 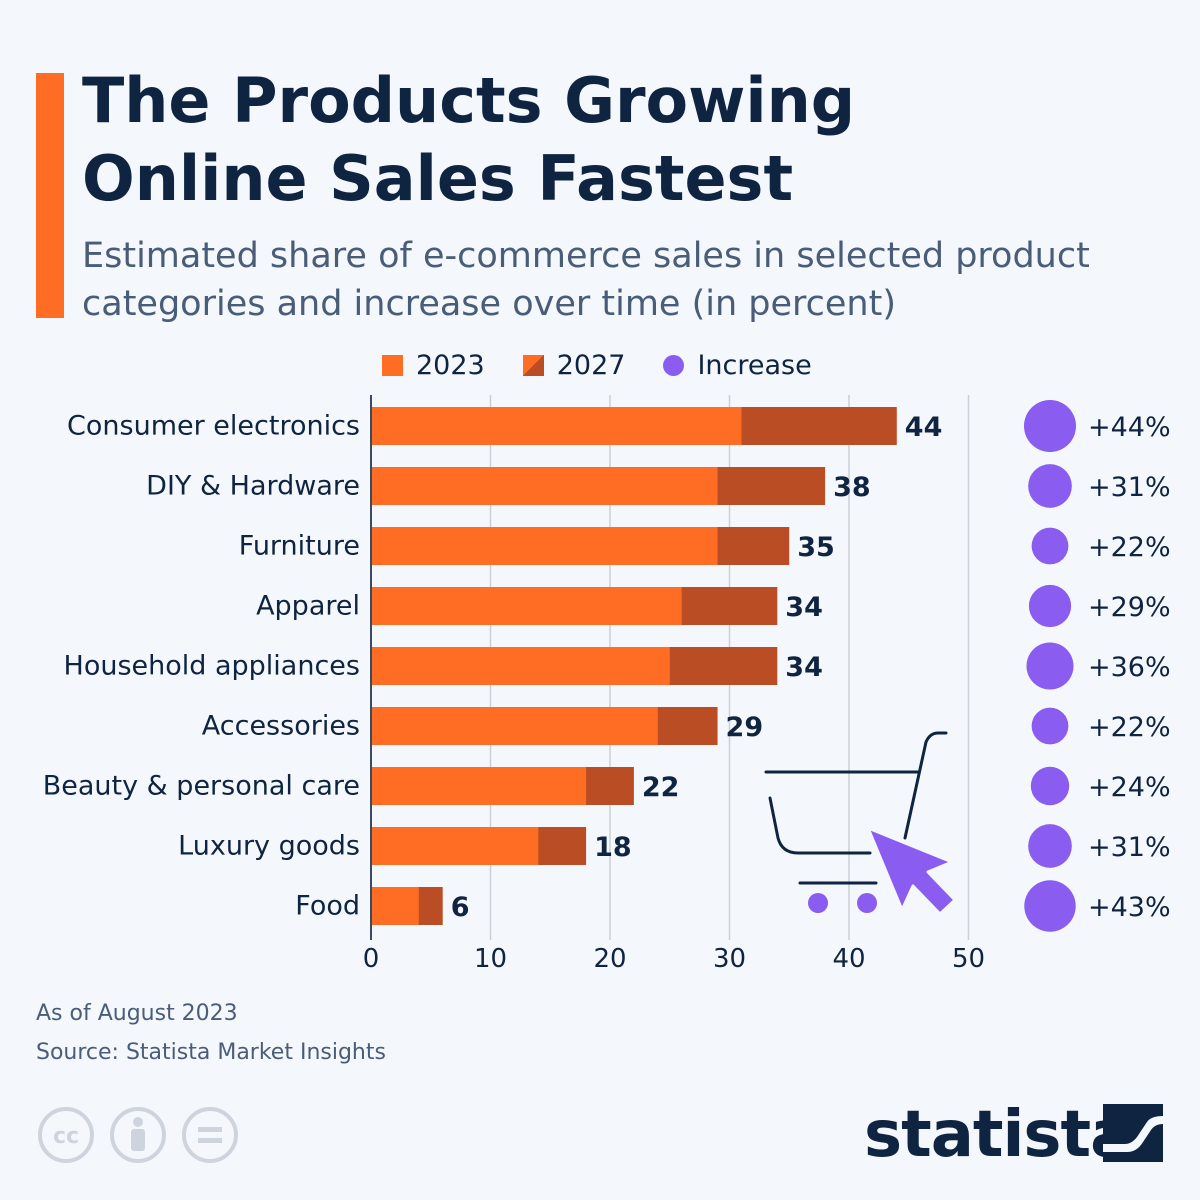 What do you see at coordinates (661, 787) in the screenshot?
I see `data-label: 22` at bounding box center [661, 787].